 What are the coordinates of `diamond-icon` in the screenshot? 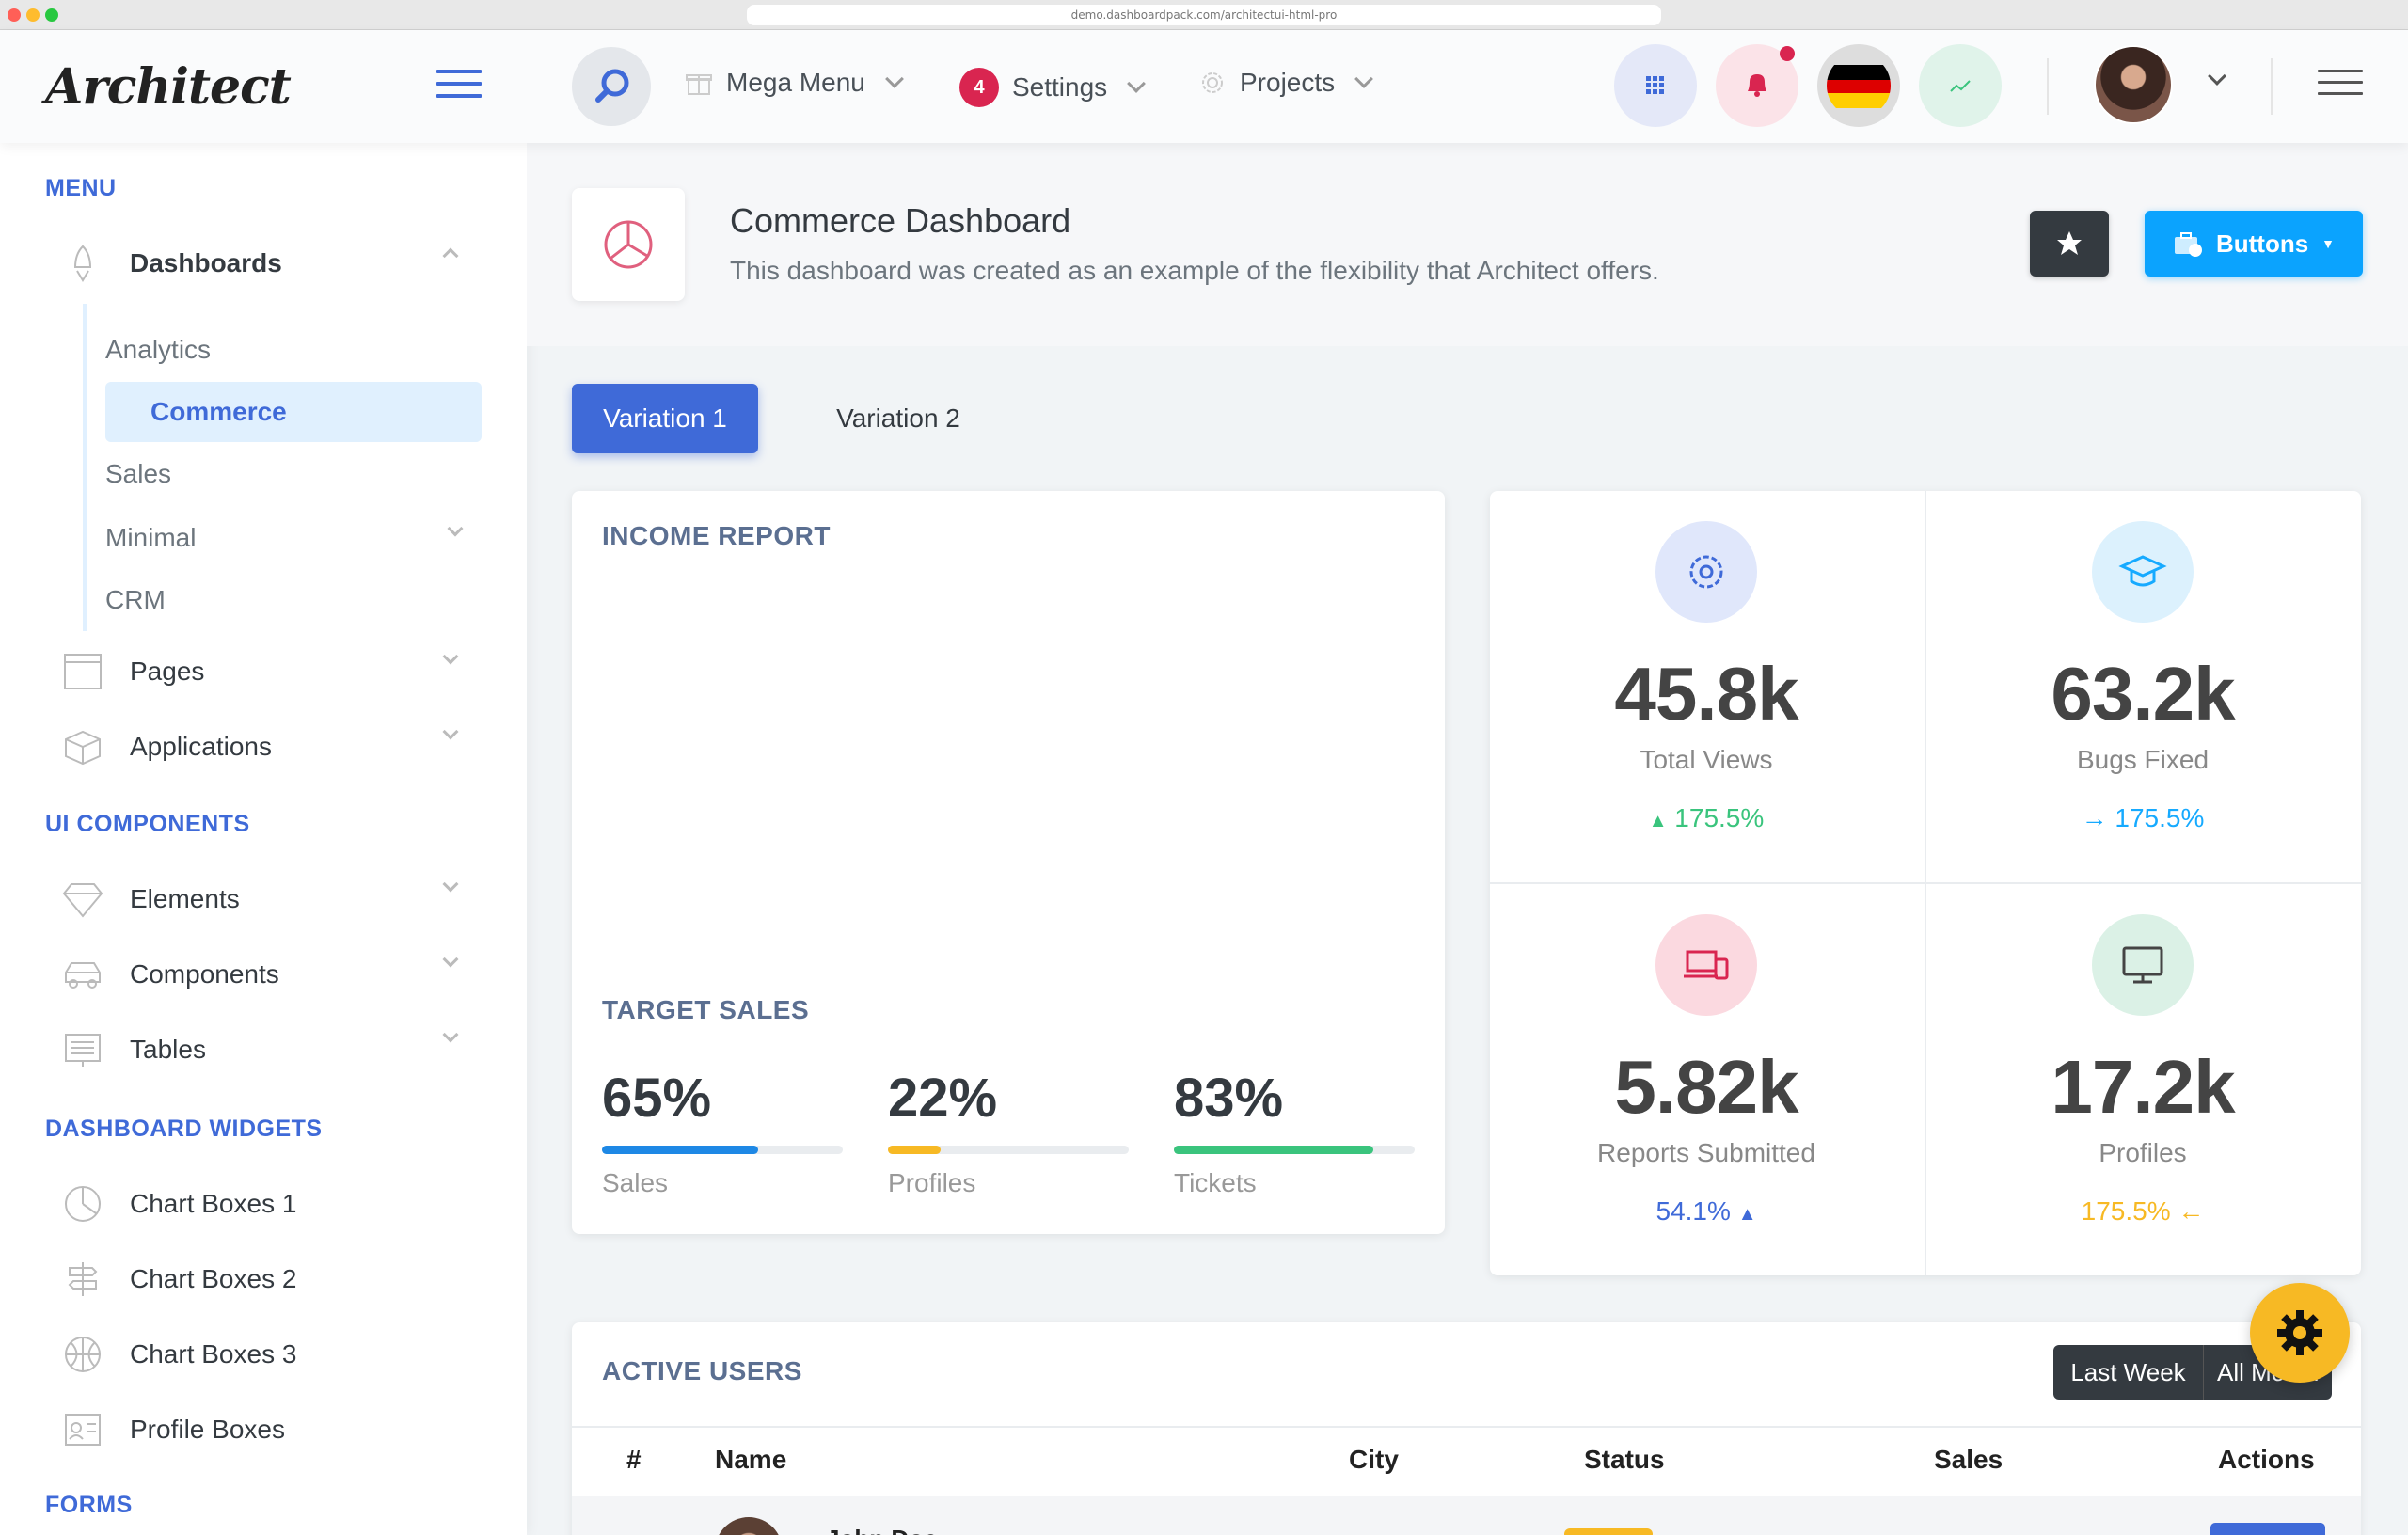 It's located at (83, 899).